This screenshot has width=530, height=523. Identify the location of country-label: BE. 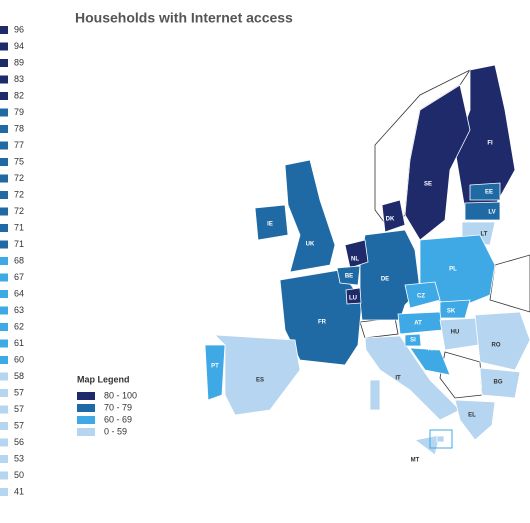
(349, 277).